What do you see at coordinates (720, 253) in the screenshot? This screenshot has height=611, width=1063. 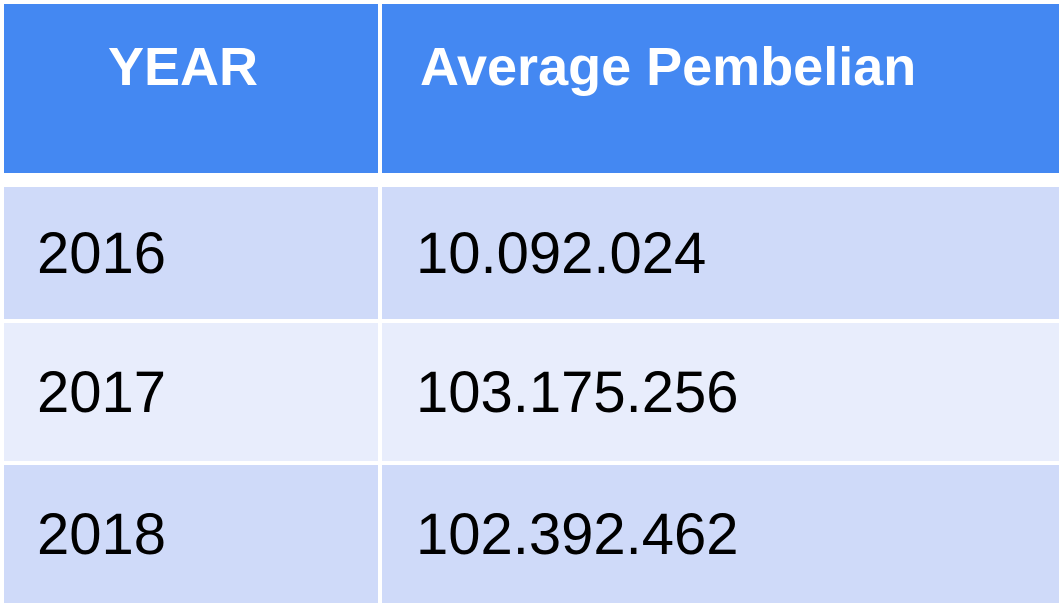 I see `table-cell-average: 10.092.024` at bounding box center [720, 253].